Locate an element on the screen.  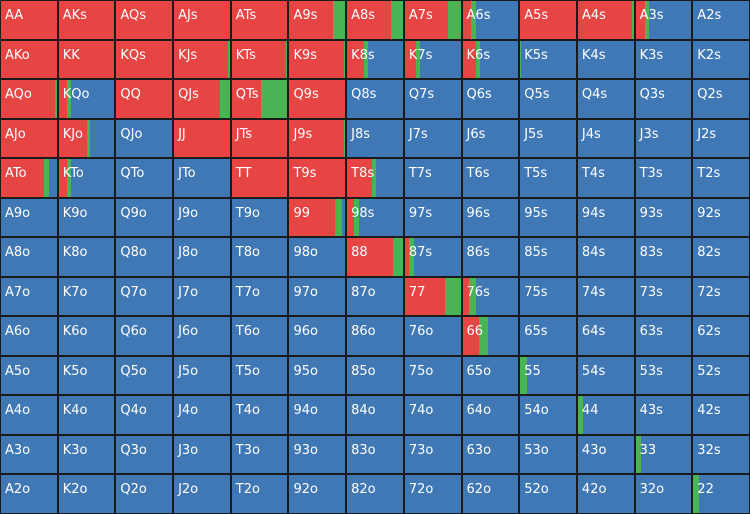
hand-cell: K2o is located at coordinates (86, 494).